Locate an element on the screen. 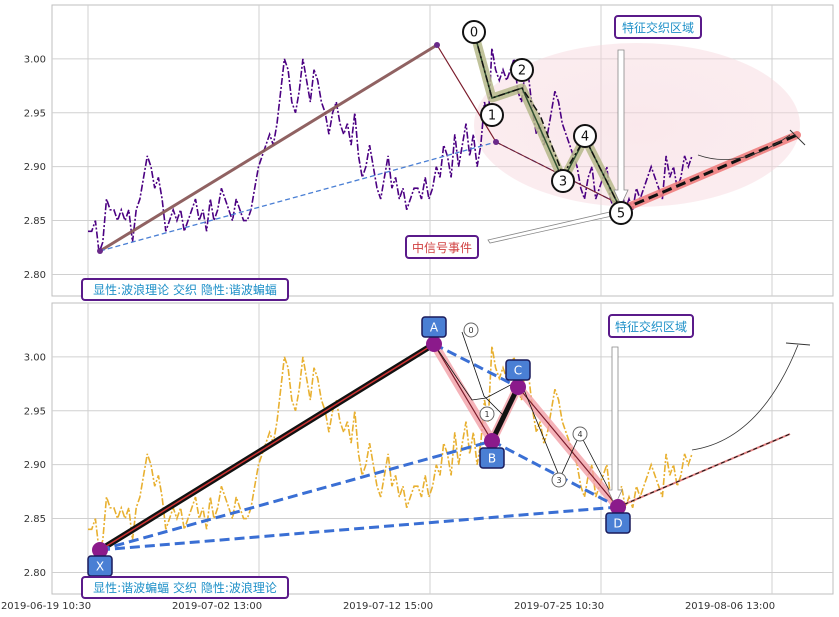  harmonic-ac-dashed is located at coordinates (476, 365).